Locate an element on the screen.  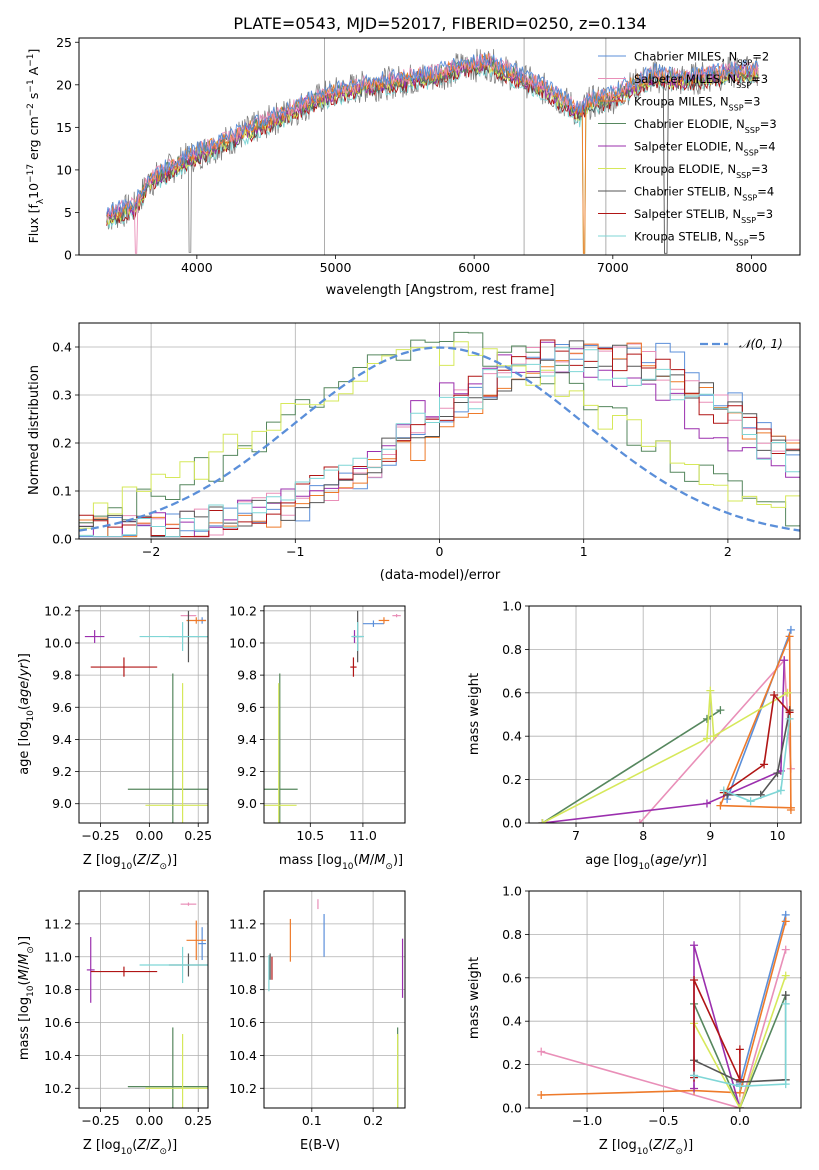
legend-entry: Kroupa MILES, NSSP=3 is located at coordinates (697, 104).